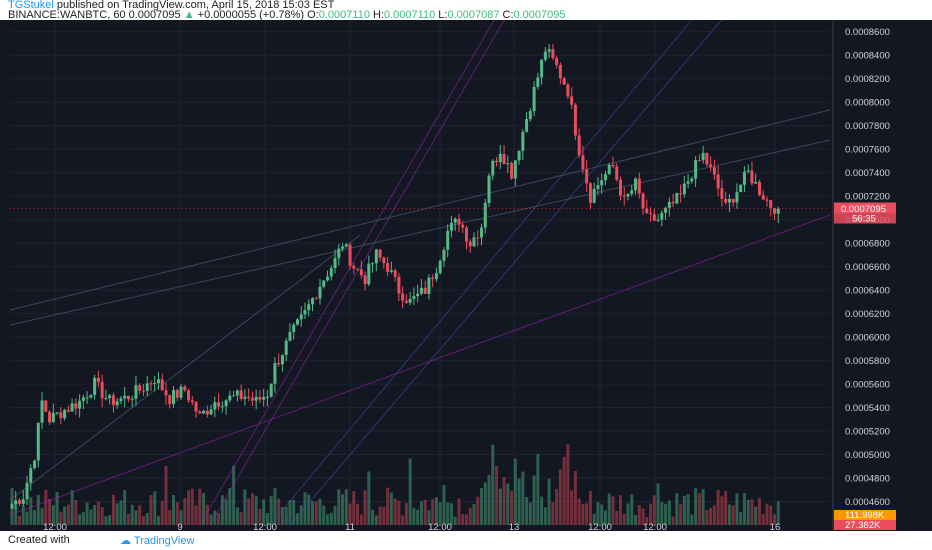 The image size is (932, 550). What do you see at coordinates (514, 526) in the screenshot?
I see `time-tick-label: 13` at bounding box center [514, 526].